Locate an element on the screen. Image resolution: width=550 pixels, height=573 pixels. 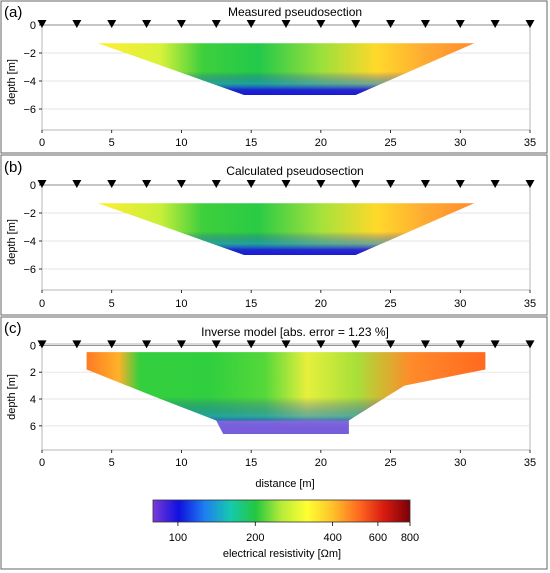
y-tick-label: 4 is located at coordinates (33, 400).